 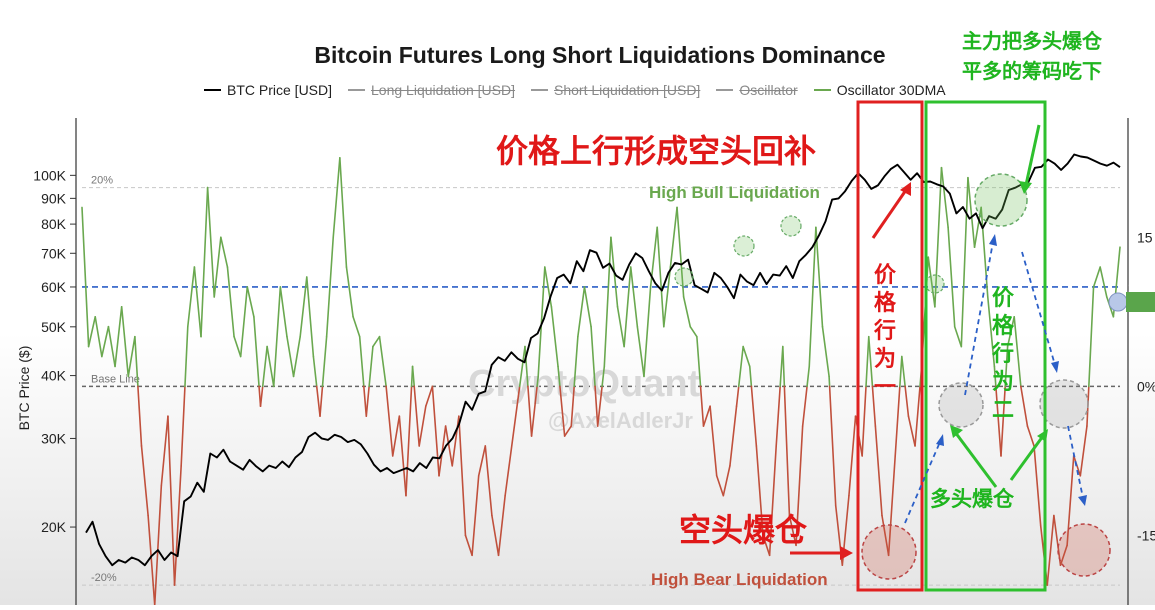 What do you see at coordinates (1003, 354) in the screenshot?
I see `cn-behavior-2: 价格行为二` at bounding box center [1003, 354].